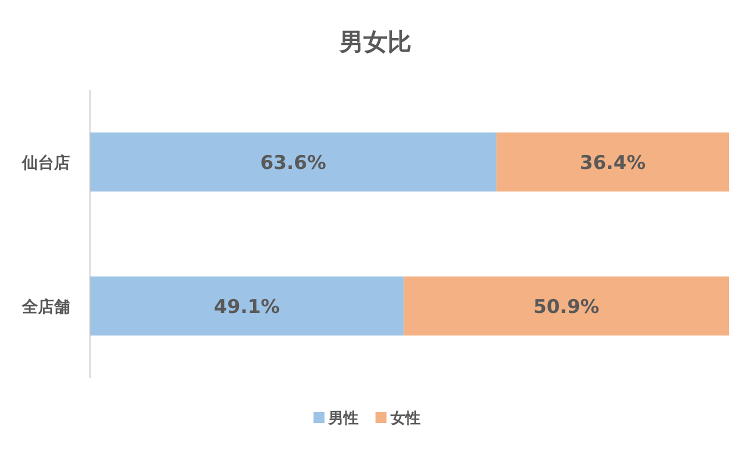 The image size is (751, 450). Describe the element at coordinates (375, 42) in the screenshot. I see `chart-title: 男女比` at that location.